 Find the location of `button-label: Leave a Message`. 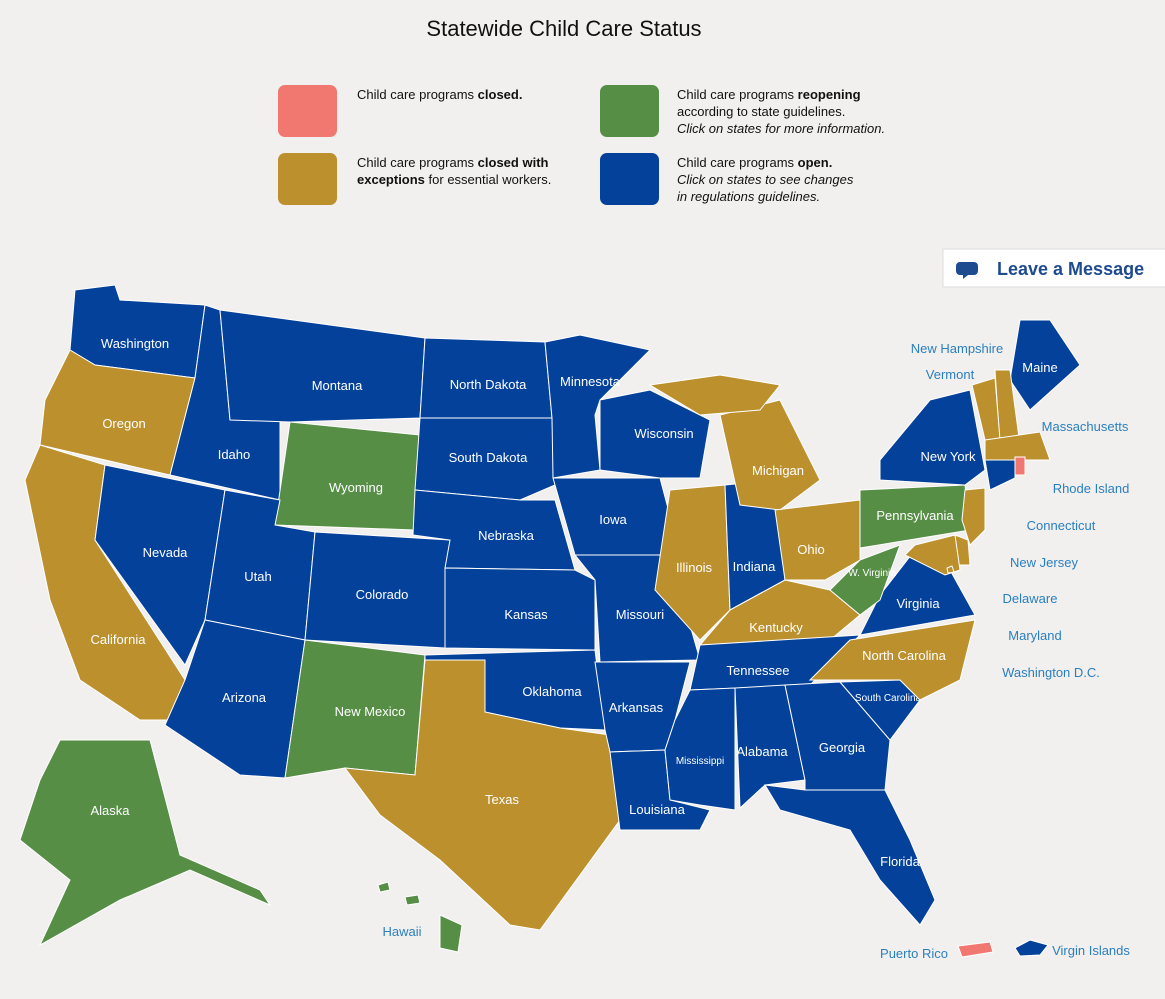

button-label: Leave a Message is located at coordinates (1070, 269).